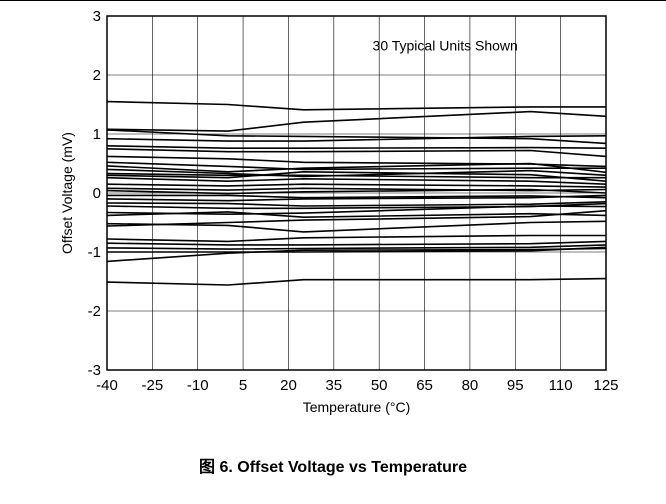 This screenshot has height=504, width=666. What do you see at coordinates (424, 385) in the screenshot?
I see `x-tick-label: 65` at bounding box center [424, 385].